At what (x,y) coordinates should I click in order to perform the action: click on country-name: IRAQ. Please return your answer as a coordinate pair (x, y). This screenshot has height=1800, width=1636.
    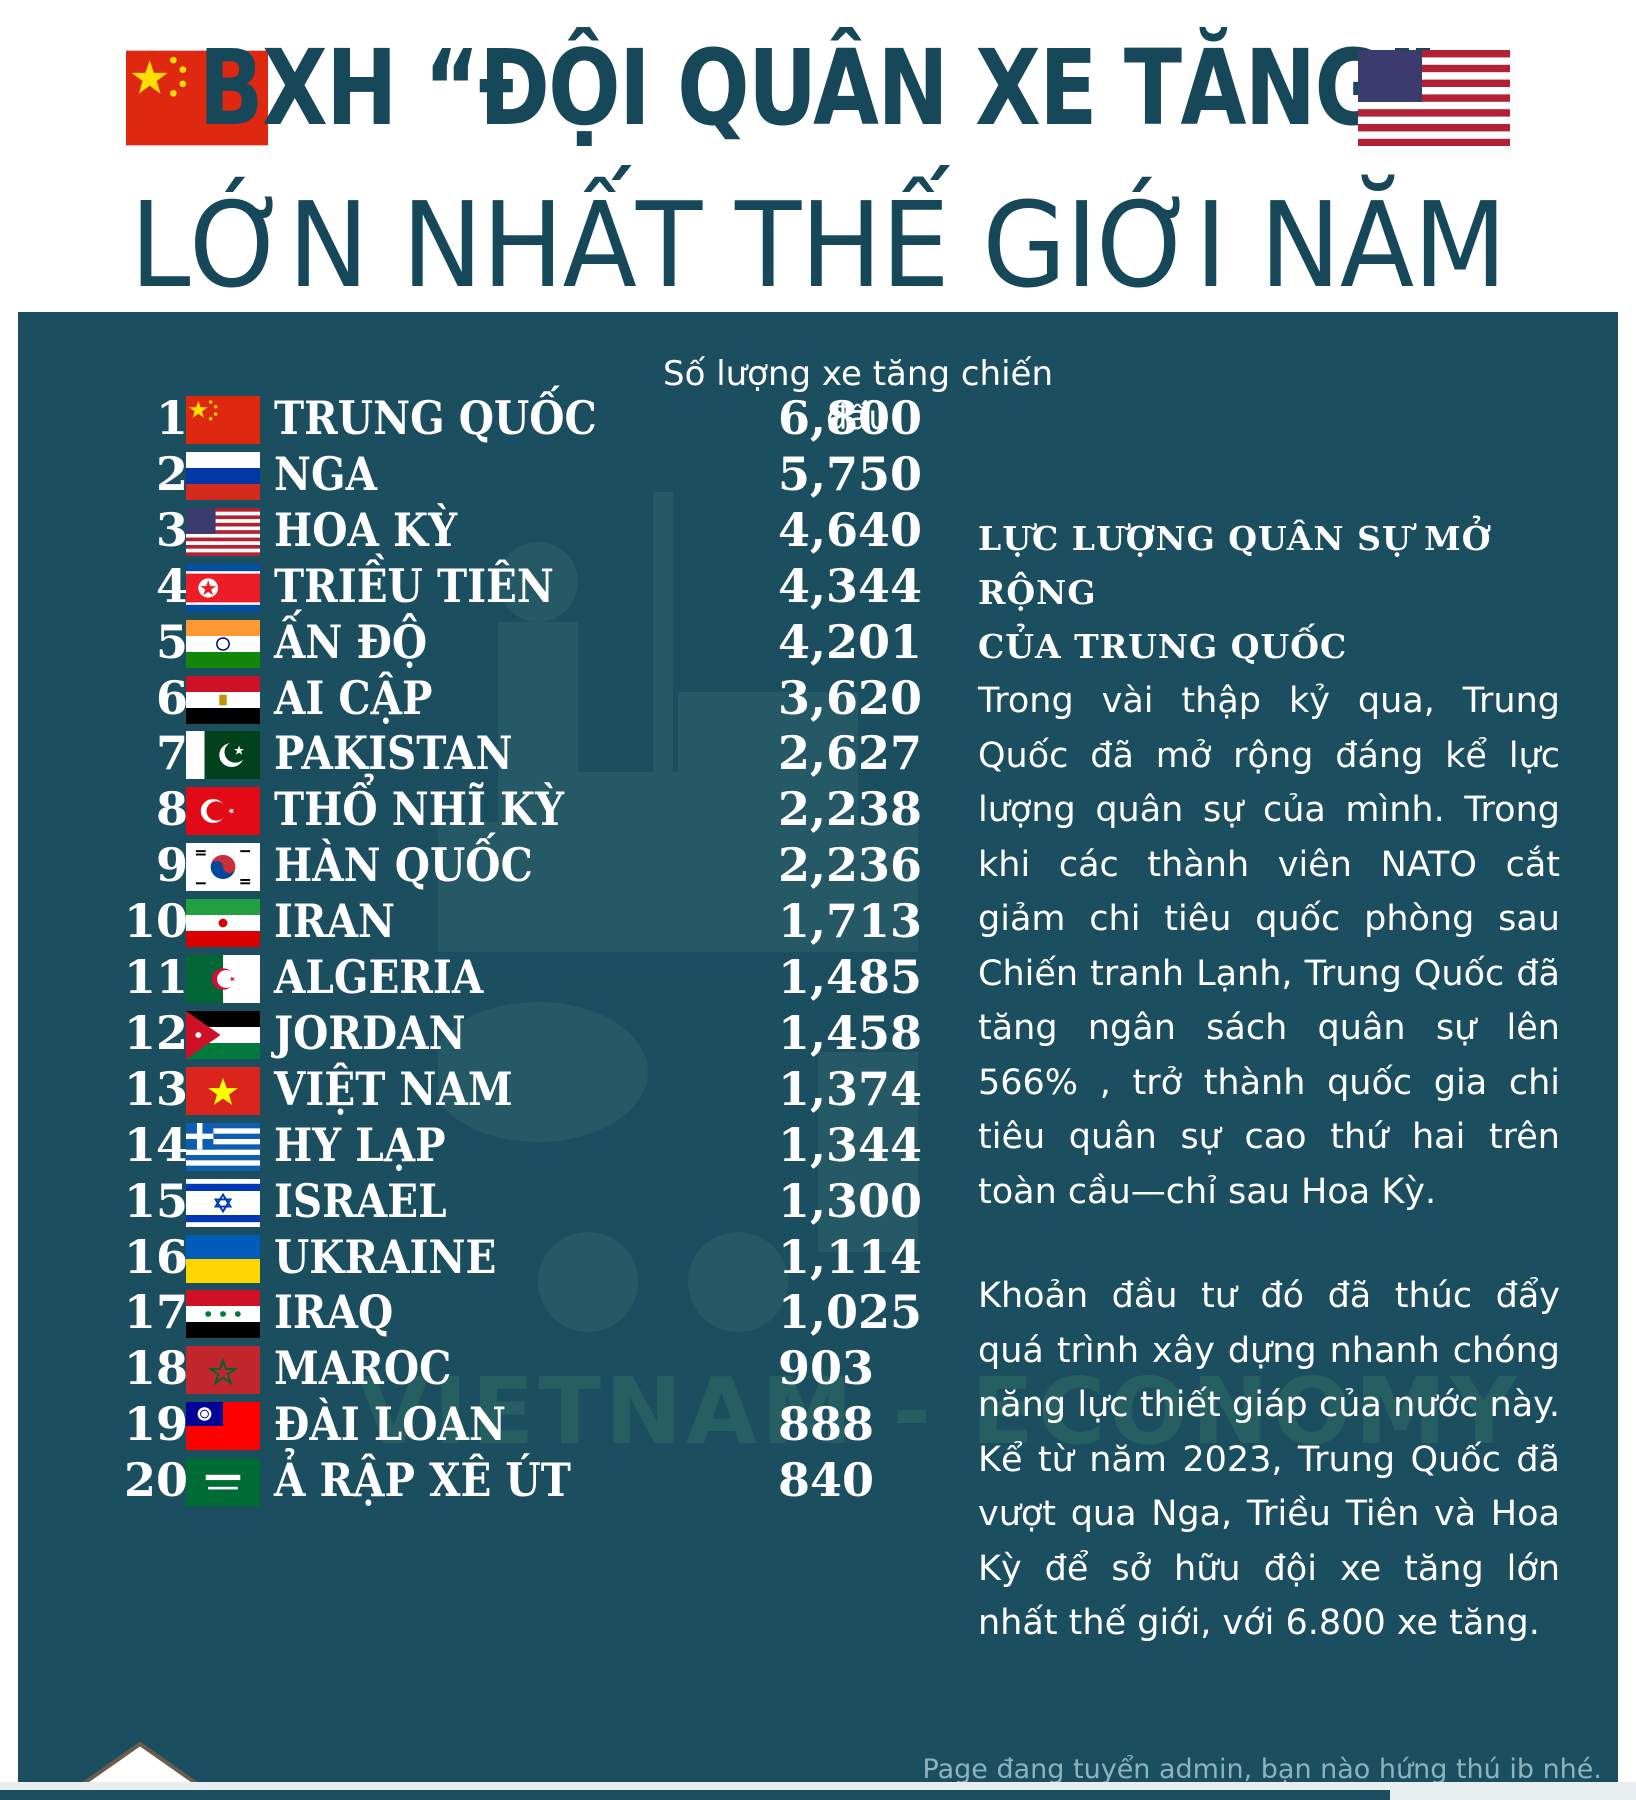
    Looking at the image, I should click on (334, 1312).